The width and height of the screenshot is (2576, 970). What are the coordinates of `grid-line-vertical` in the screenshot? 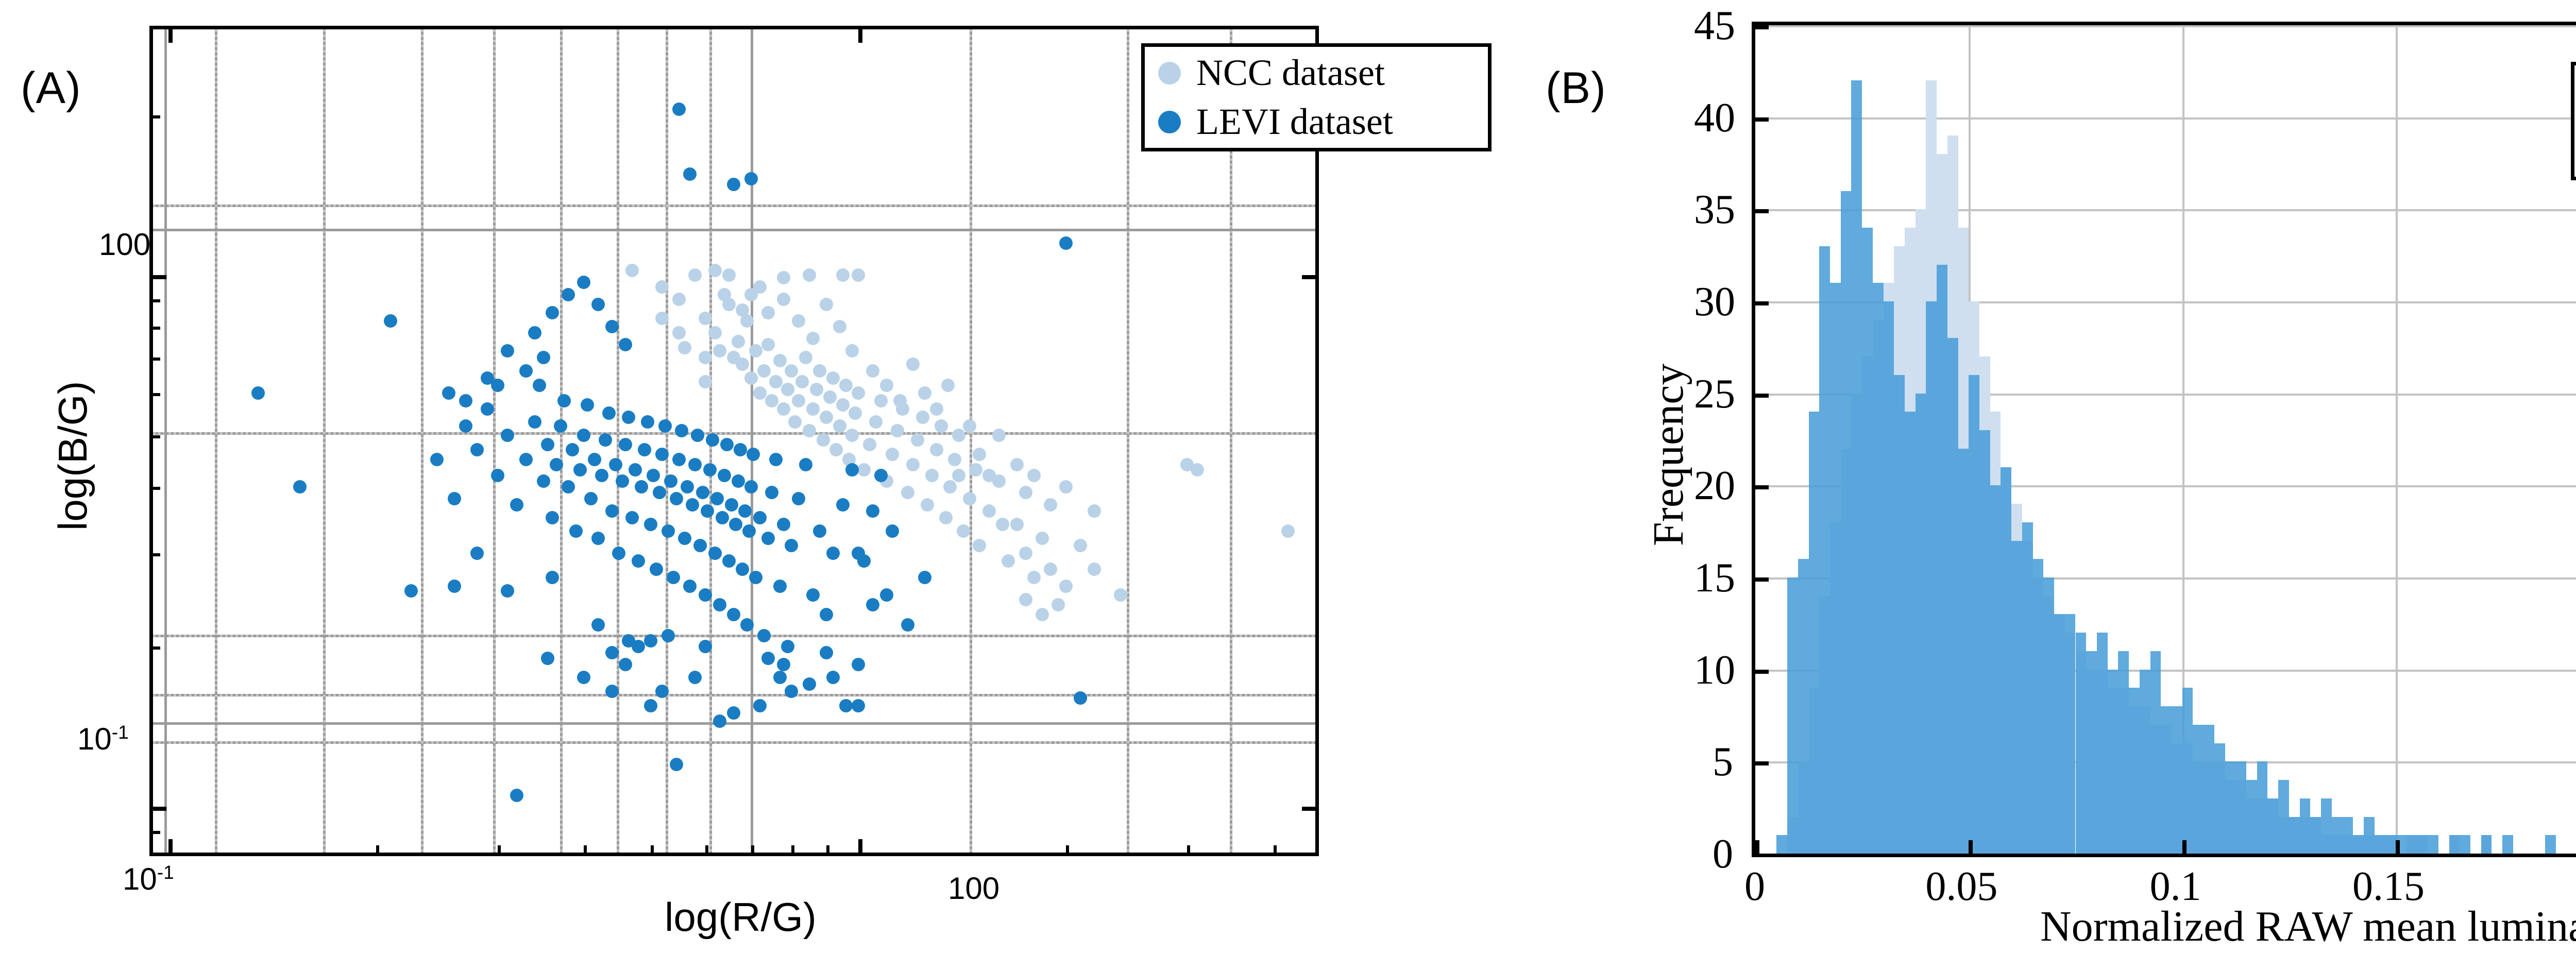 It's located at (2183, 439).